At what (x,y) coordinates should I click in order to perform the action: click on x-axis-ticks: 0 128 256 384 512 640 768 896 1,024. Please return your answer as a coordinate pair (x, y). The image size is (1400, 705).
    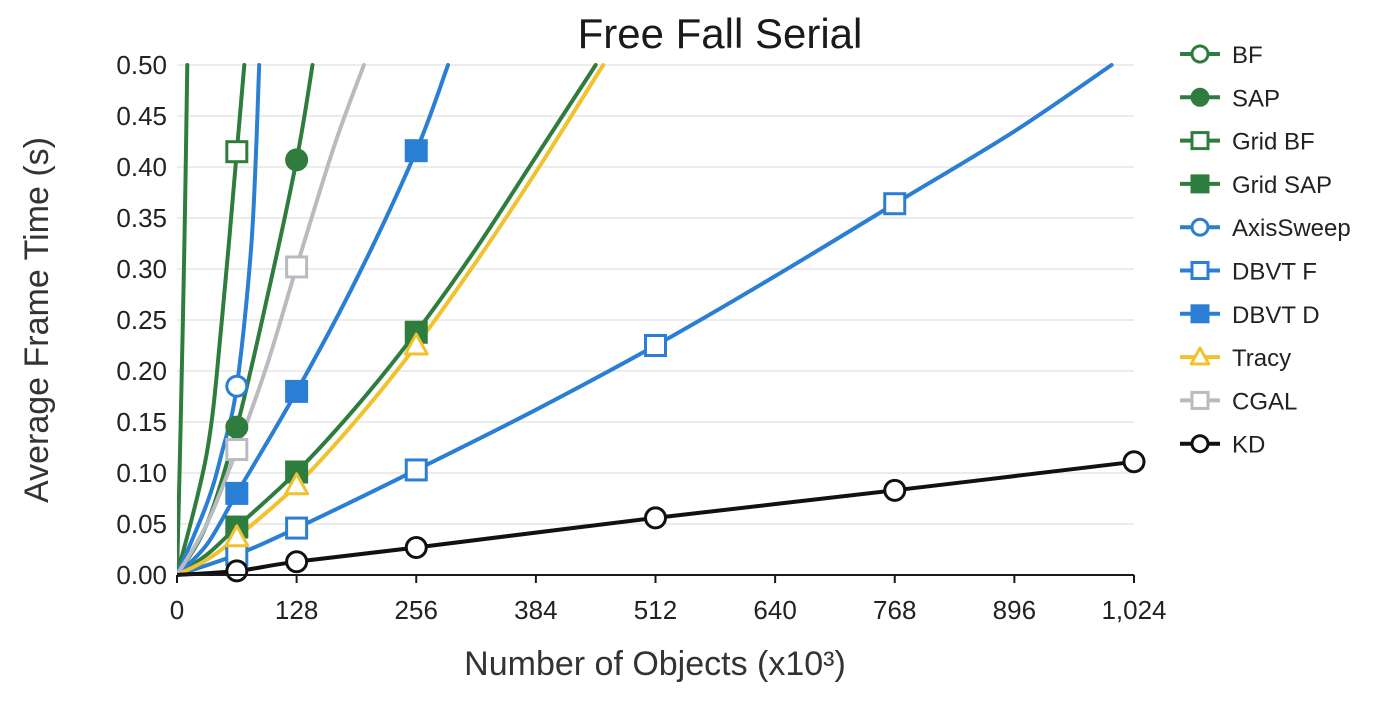
    Looking at the image, I should click on (668, 600).